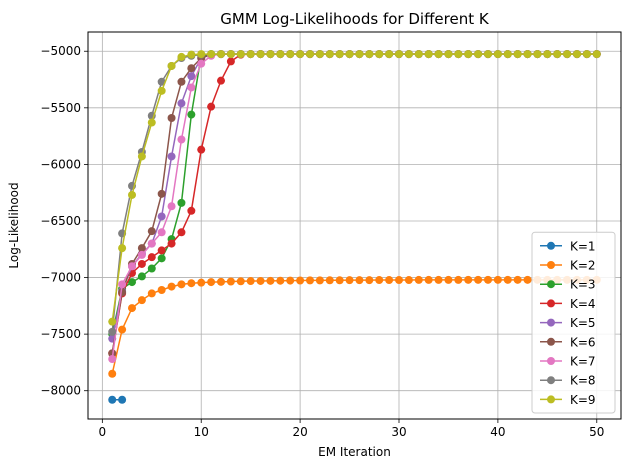 This screenshot has height=474, width=630. Describe the element at coordinates (201, 432) in the screenshot. I see `x-tick-label: 10` at that location.